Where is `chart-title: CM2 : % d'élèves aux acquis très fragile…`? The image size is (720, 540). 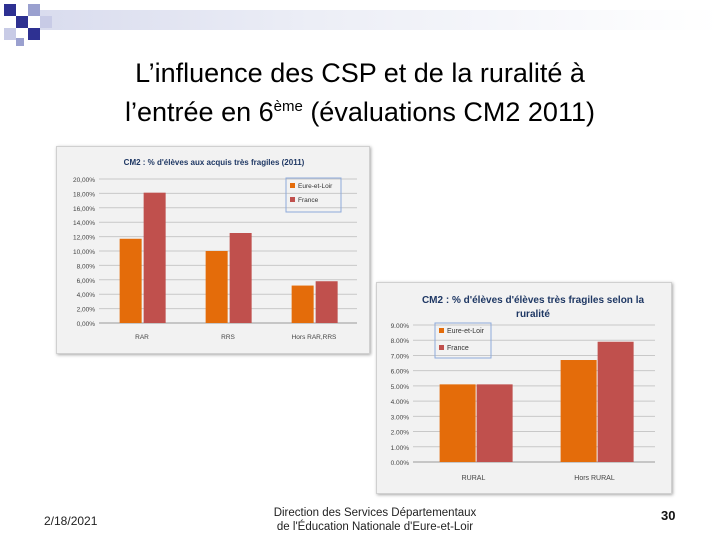 chart-title: CM2 : % d'élèves aux acquis très fragile… is located at coordinates (214, 162).